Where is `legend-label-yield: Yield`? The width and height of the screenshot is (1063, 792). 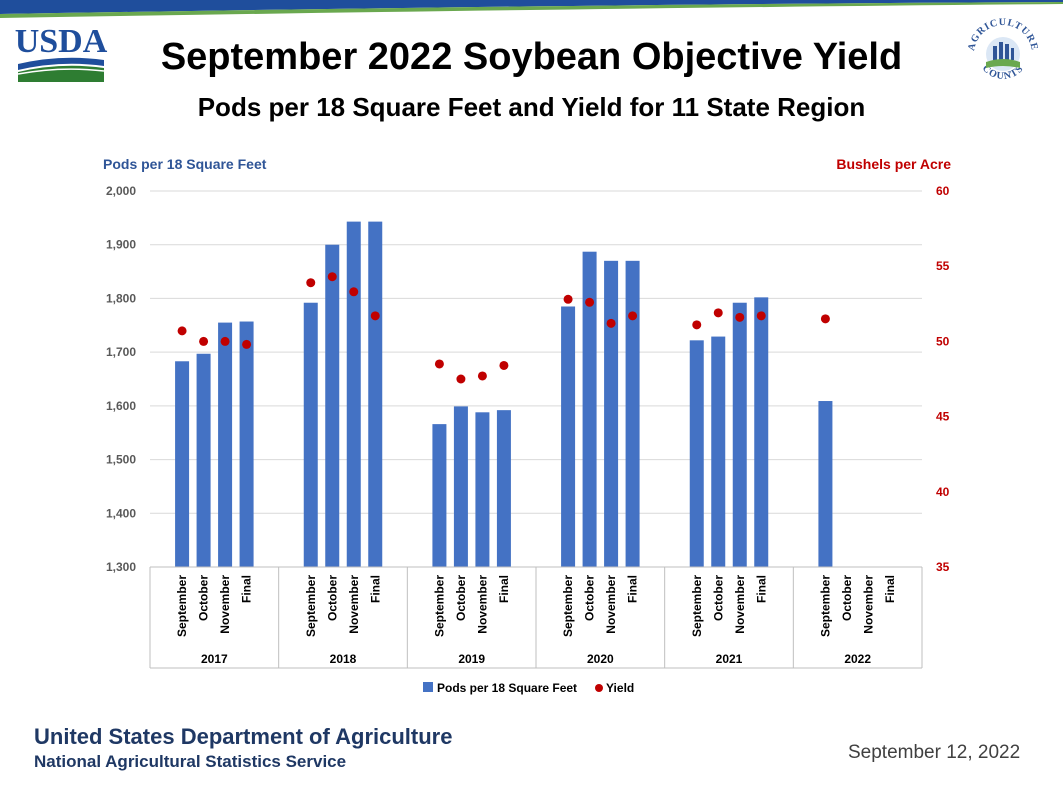
legend-label-yield: Yield is located at coordinates (620, 688).